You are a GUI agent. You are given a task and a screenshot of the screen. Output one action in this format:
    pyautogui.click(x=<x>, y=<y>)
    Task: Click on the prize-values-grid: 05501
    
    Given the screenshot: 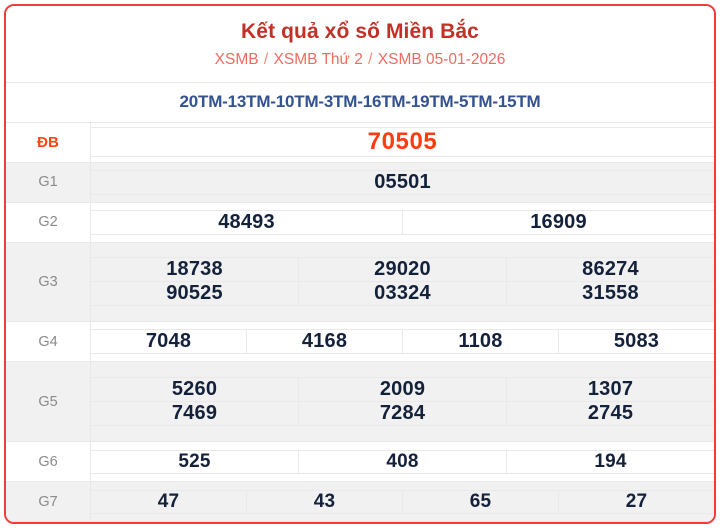 What is the action you would take?
    pyautogui.click(x=402, y=182)
    